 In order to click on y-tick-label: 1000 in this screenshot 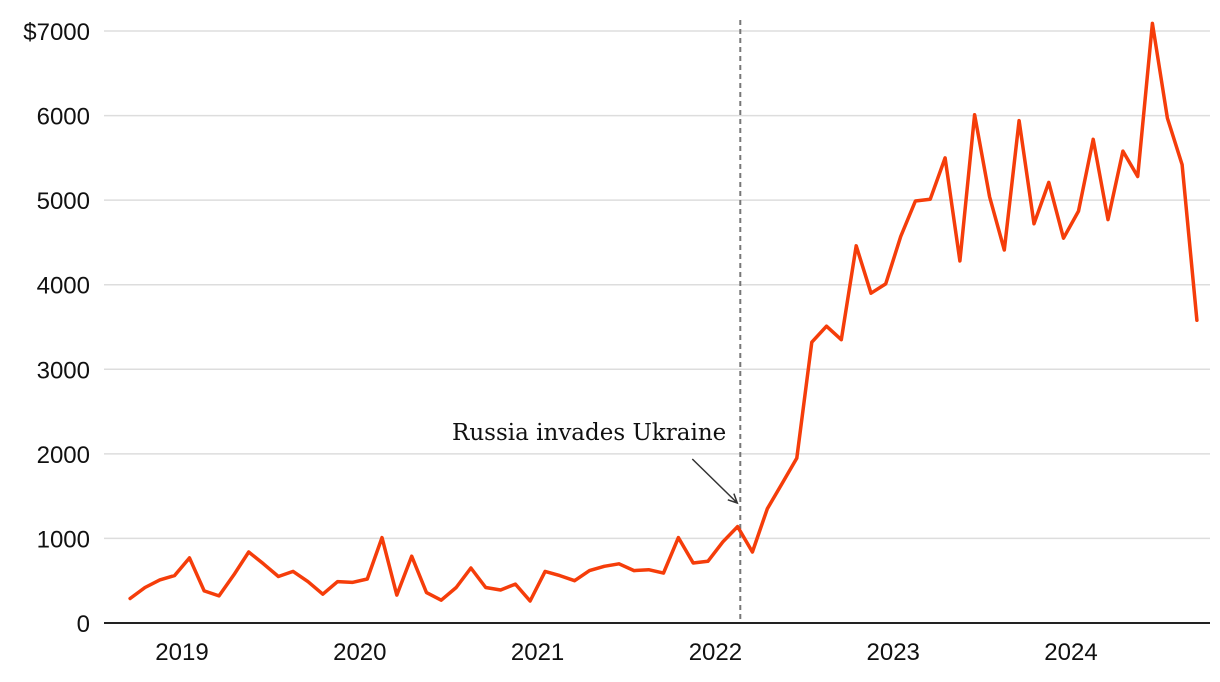, I will do `click(63, 539)`.